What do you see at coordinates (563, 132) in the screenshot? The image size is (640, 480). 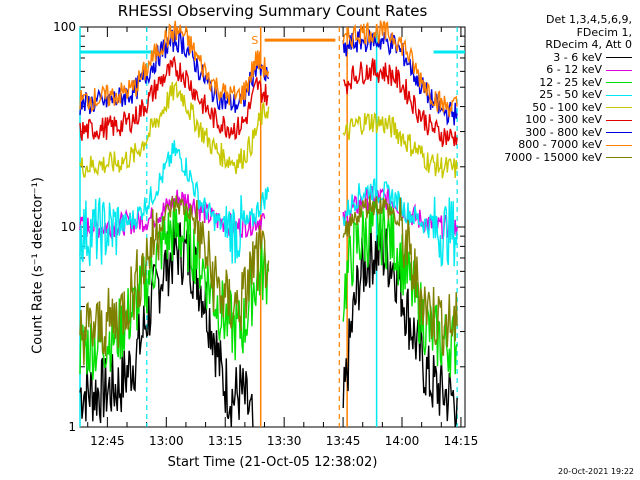 I see `legend-label: 300 - 800 keV` at bounding box center [563, 132].